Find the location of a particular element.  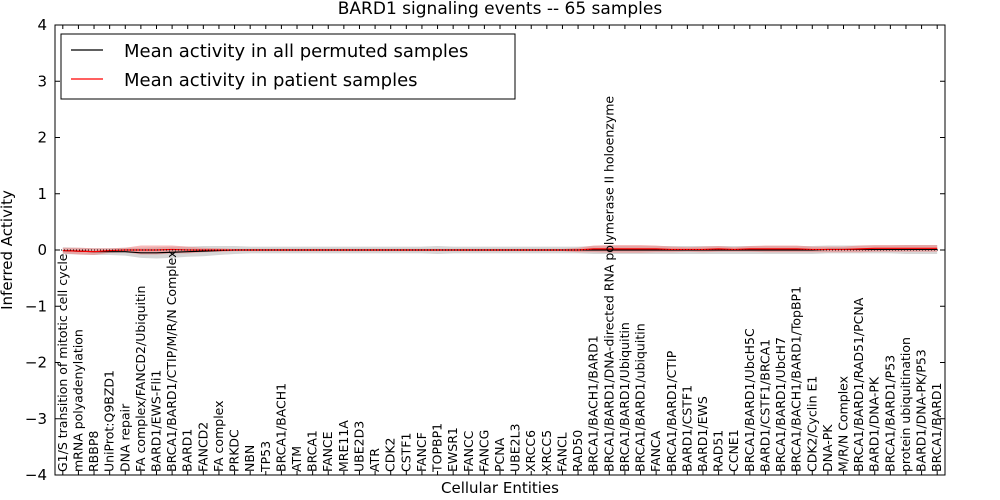

y-tick-label: 4 is located at coordinates (42, 25).